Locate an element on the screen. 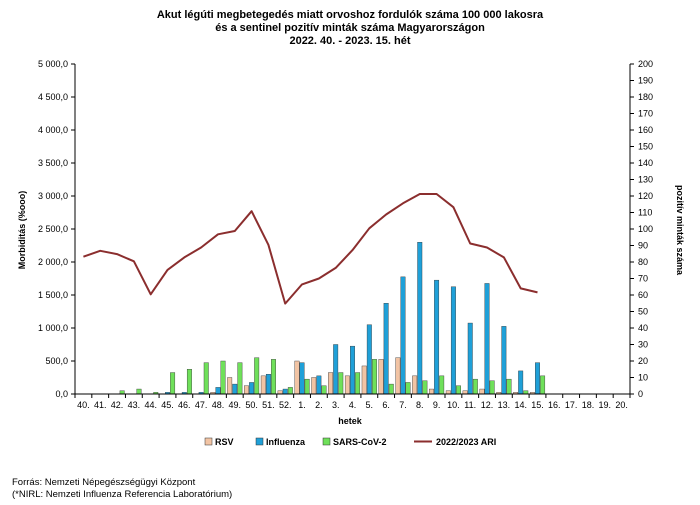  legend-label: SARS-CoV-2 is located at coordinates (360, 442).